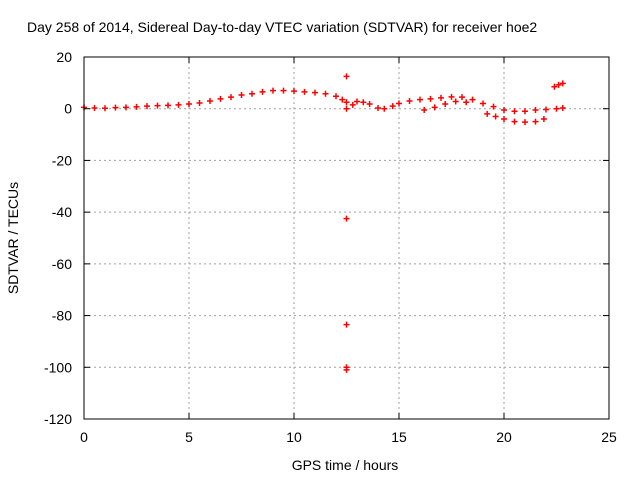 The width and height of the screenshot is (640, 480). I want to click on y-tick-label: 20, so click(64, 57).